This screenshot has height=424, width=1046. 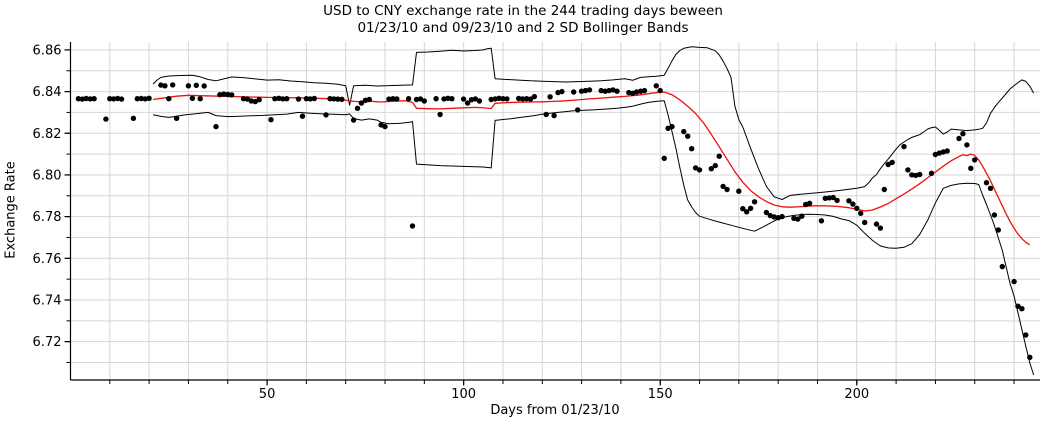 What do you see at coordinates (463, 394) in the screenshot?
I see `x-tick-label: 100` at bounding box center [463, 394].